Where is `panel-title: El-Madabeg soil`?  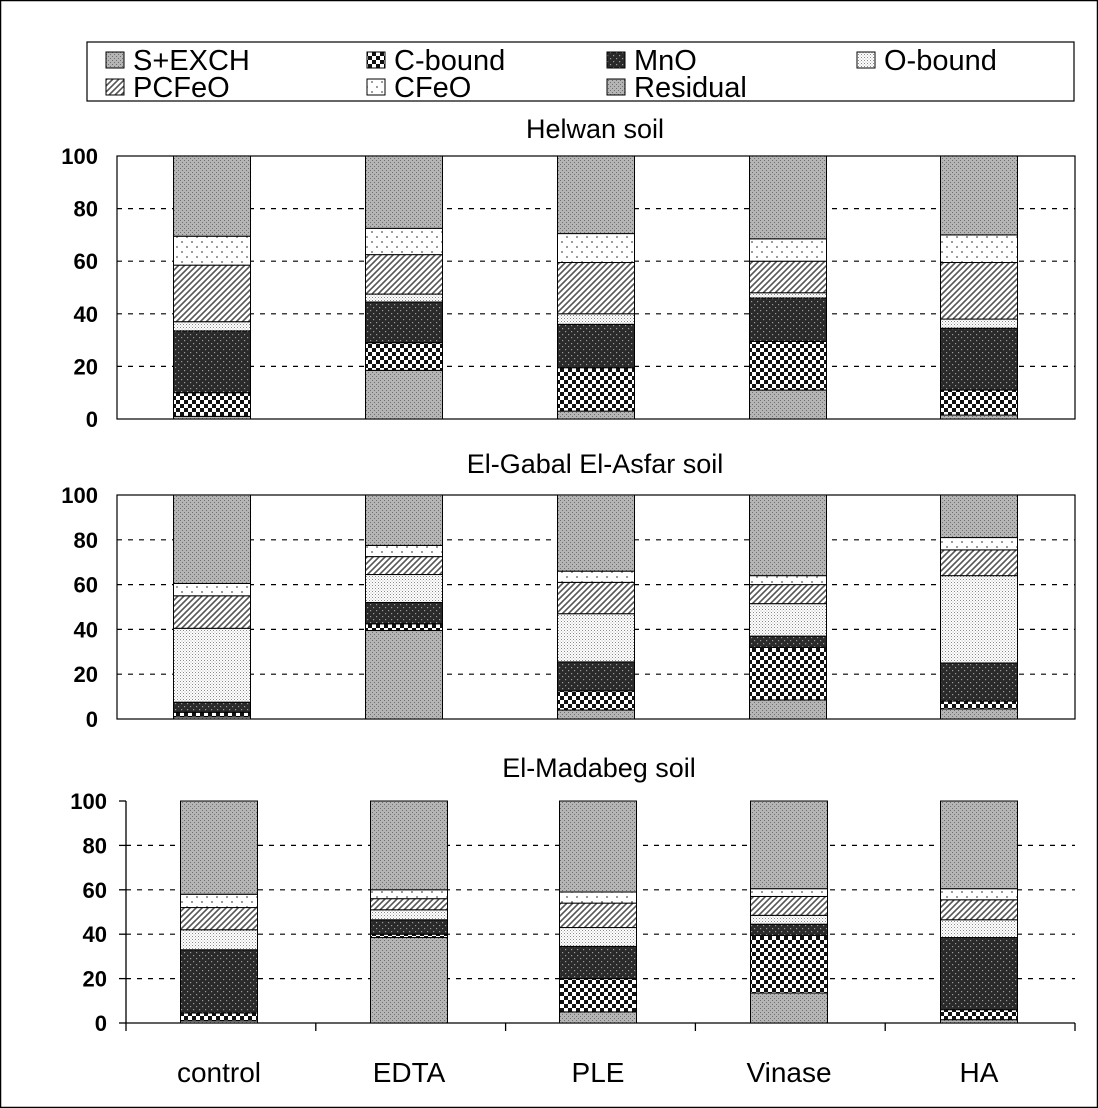
panel-title: El-Madabeg soil is located at coordinates (599, 768).